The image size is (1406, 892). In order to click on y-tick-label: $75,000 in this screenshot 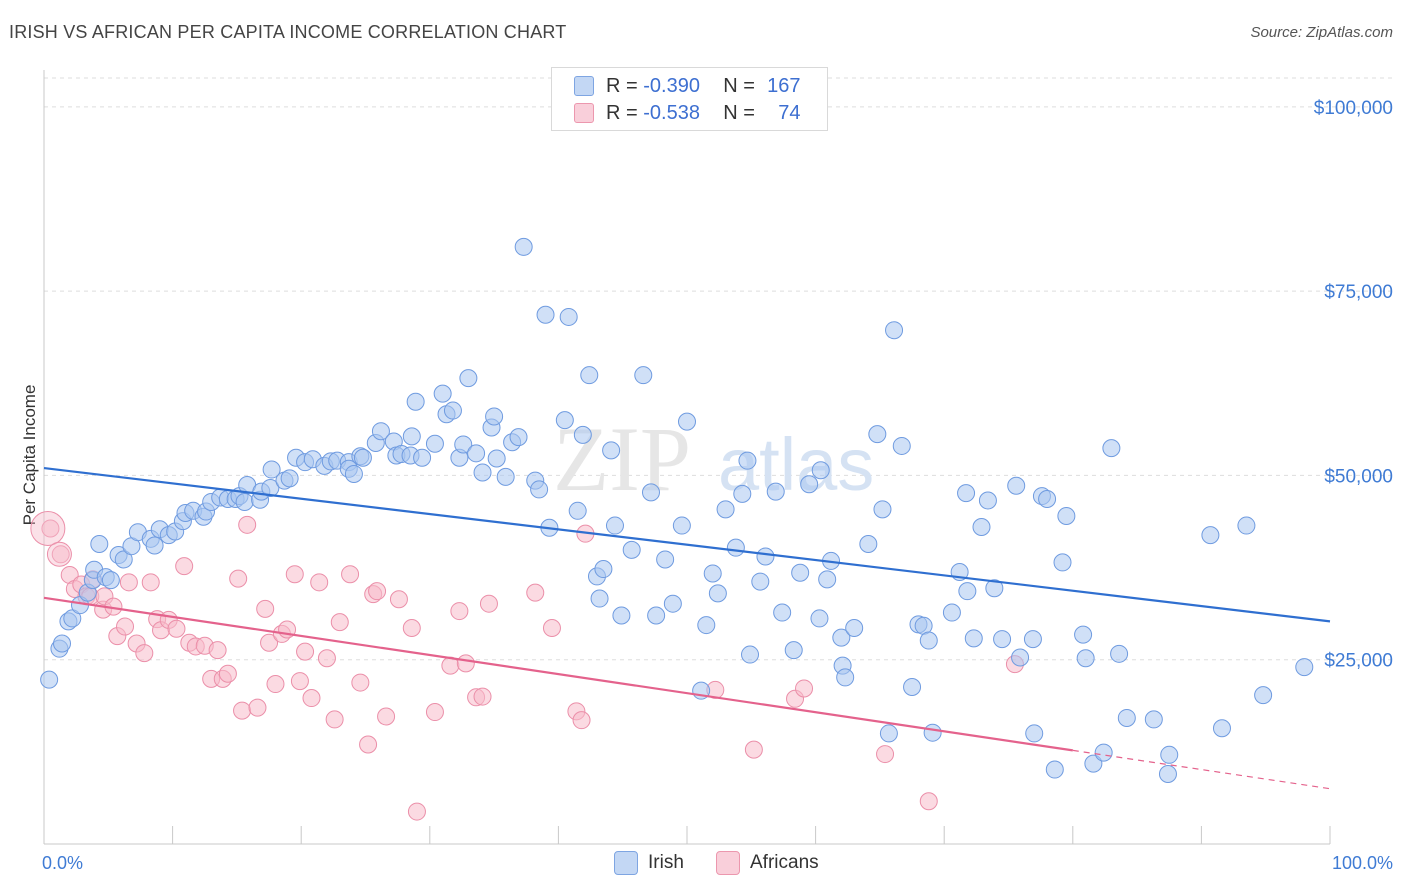, I will do `click(1358, 292)`.